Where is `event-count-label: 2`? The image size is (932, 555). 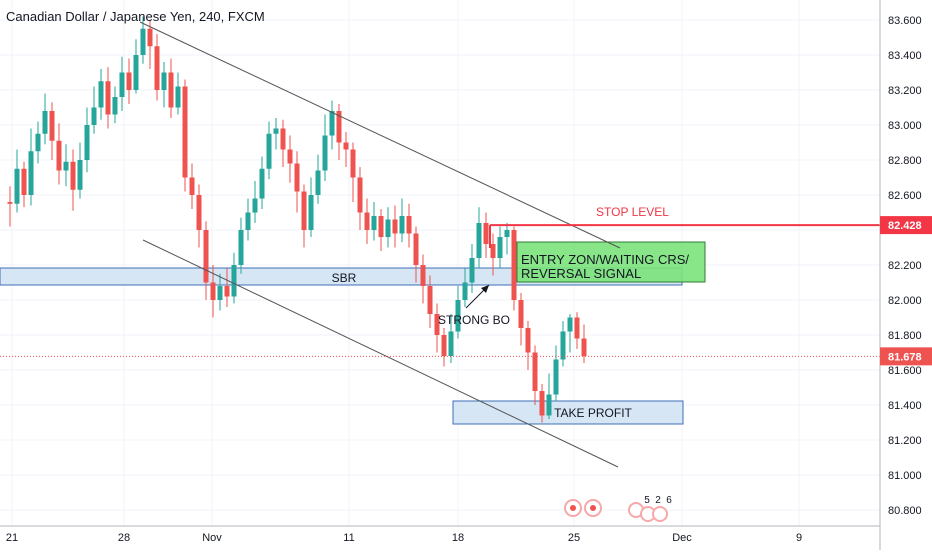
event-count-label: 2 is located at coordinates (658, 500).